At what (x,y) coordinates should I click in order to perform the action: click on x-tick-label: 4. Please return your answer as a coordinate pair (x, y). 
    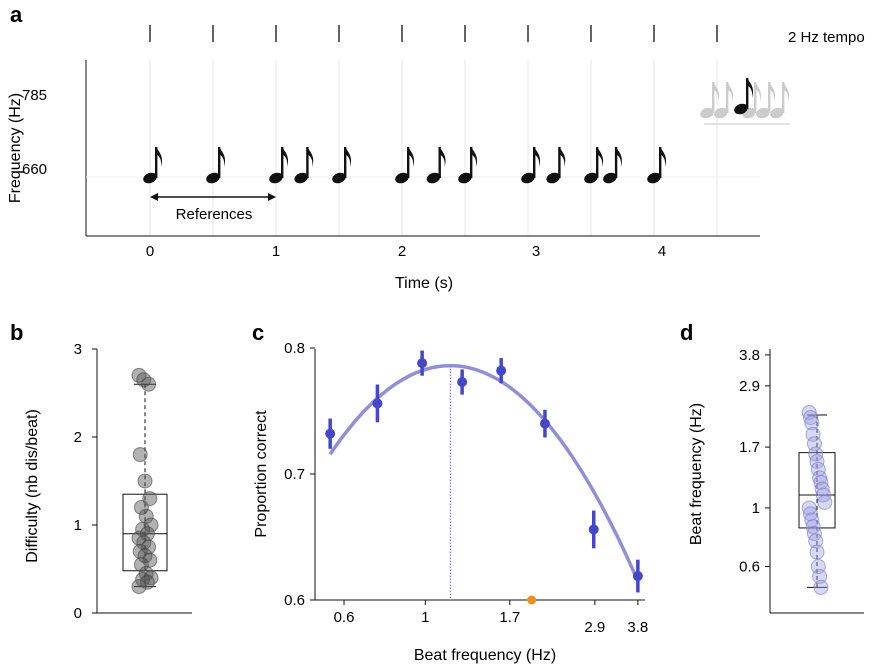
    Looking at the image, I should click on (662, 251).